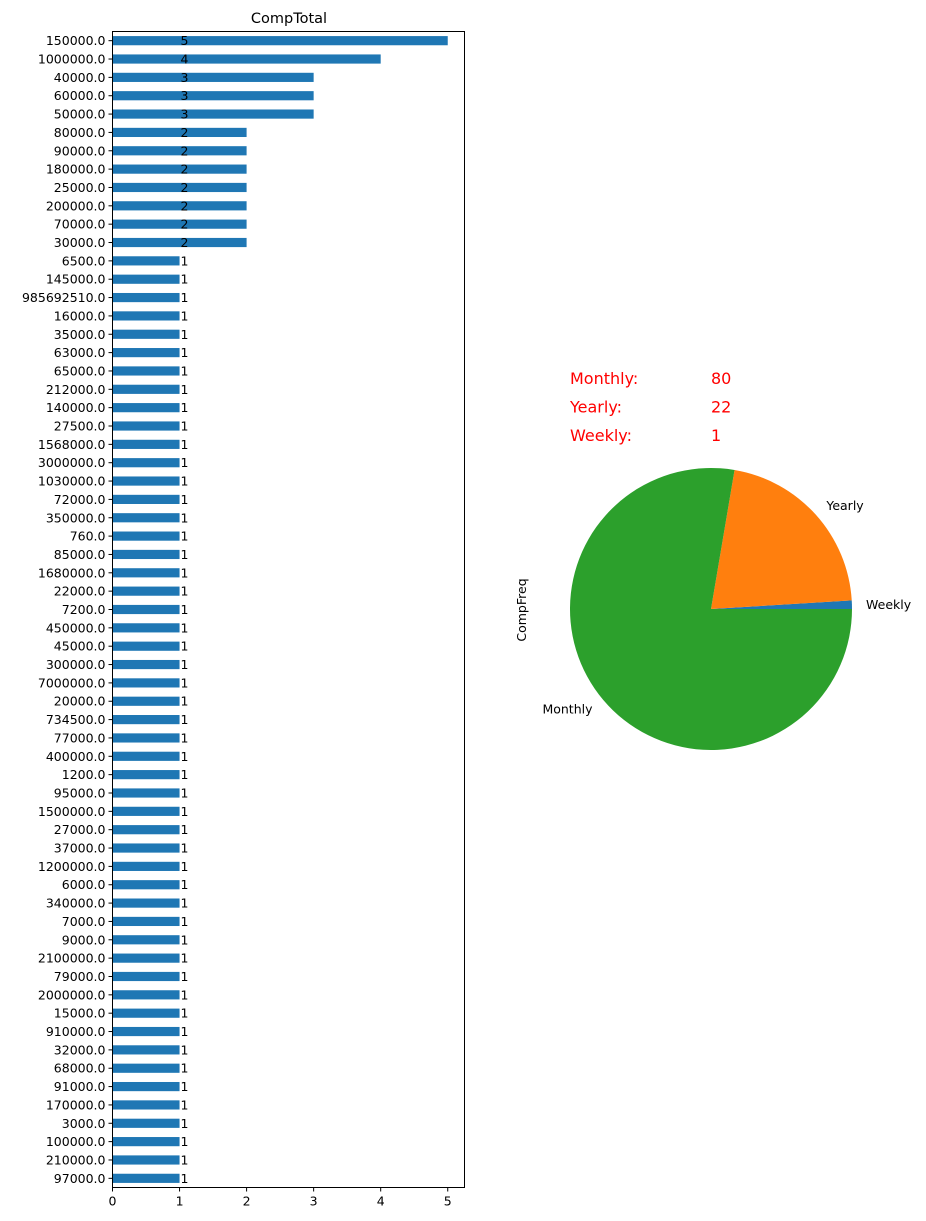 The height and width of the screenshot is (1221, 926). Describe the element at coordinates (448, 1201) in the screenshot. I see `x-tick-label: 5` at that location.